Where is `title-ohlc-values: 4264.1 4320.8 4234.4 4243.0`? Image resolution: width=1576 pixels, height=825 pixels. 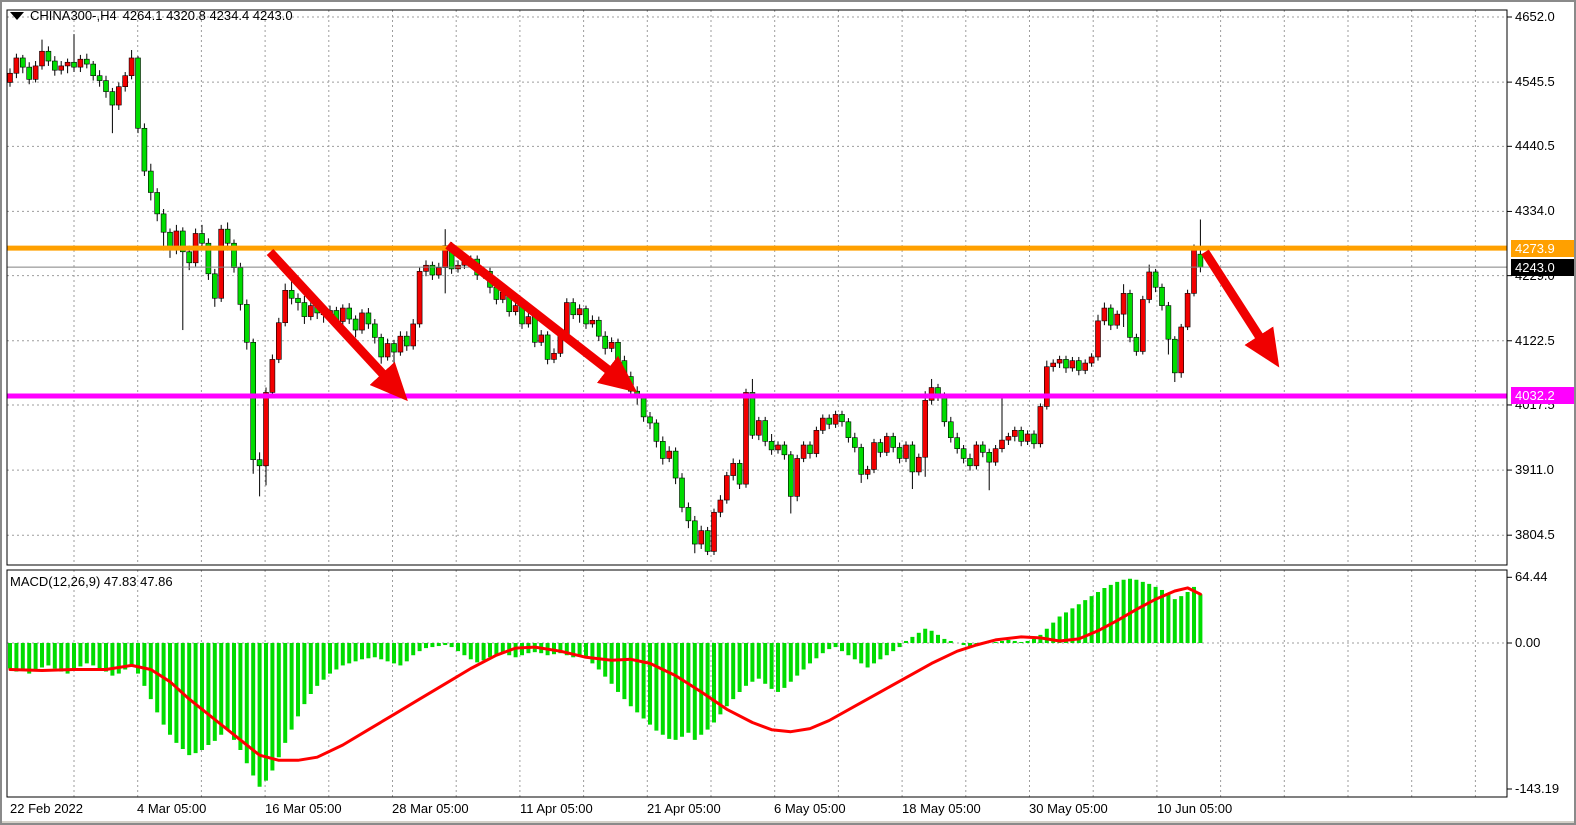
title-ohlc-values: 4264.1 4320.8 4234.4 4243.0 is located at coordinates (207, 15).